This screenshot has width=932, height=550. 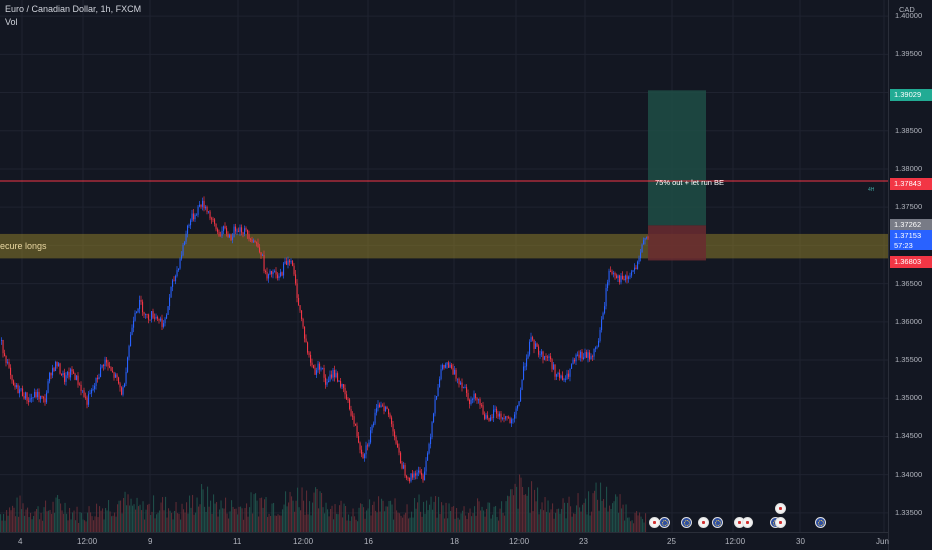 What do you see at coordinates (11, 22) in the screenshot?
I see `volume-label: Vol` at bounding box center [11, 22].